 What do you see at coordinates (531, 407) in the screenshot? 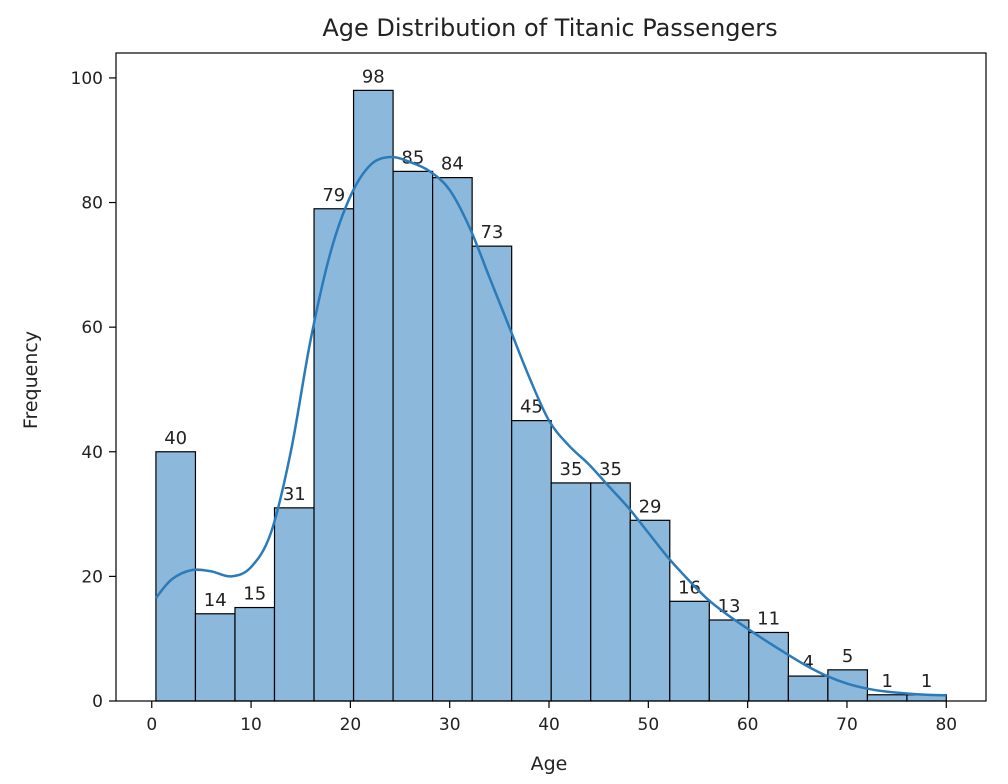
I see `bar-value-label: 45` at bounding box center [531, 407].